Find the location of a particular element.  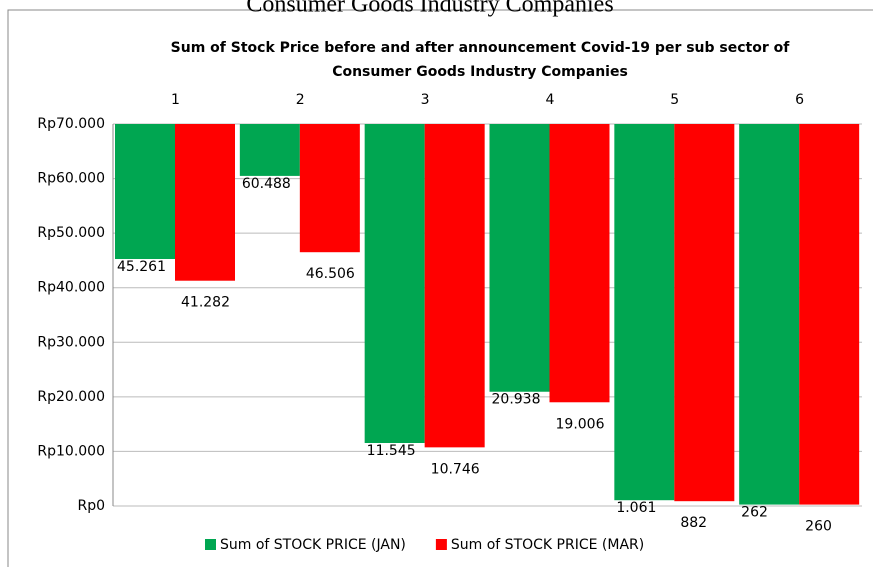

y-tick-label: Rp60.000 is located at coordinates (71, 179).